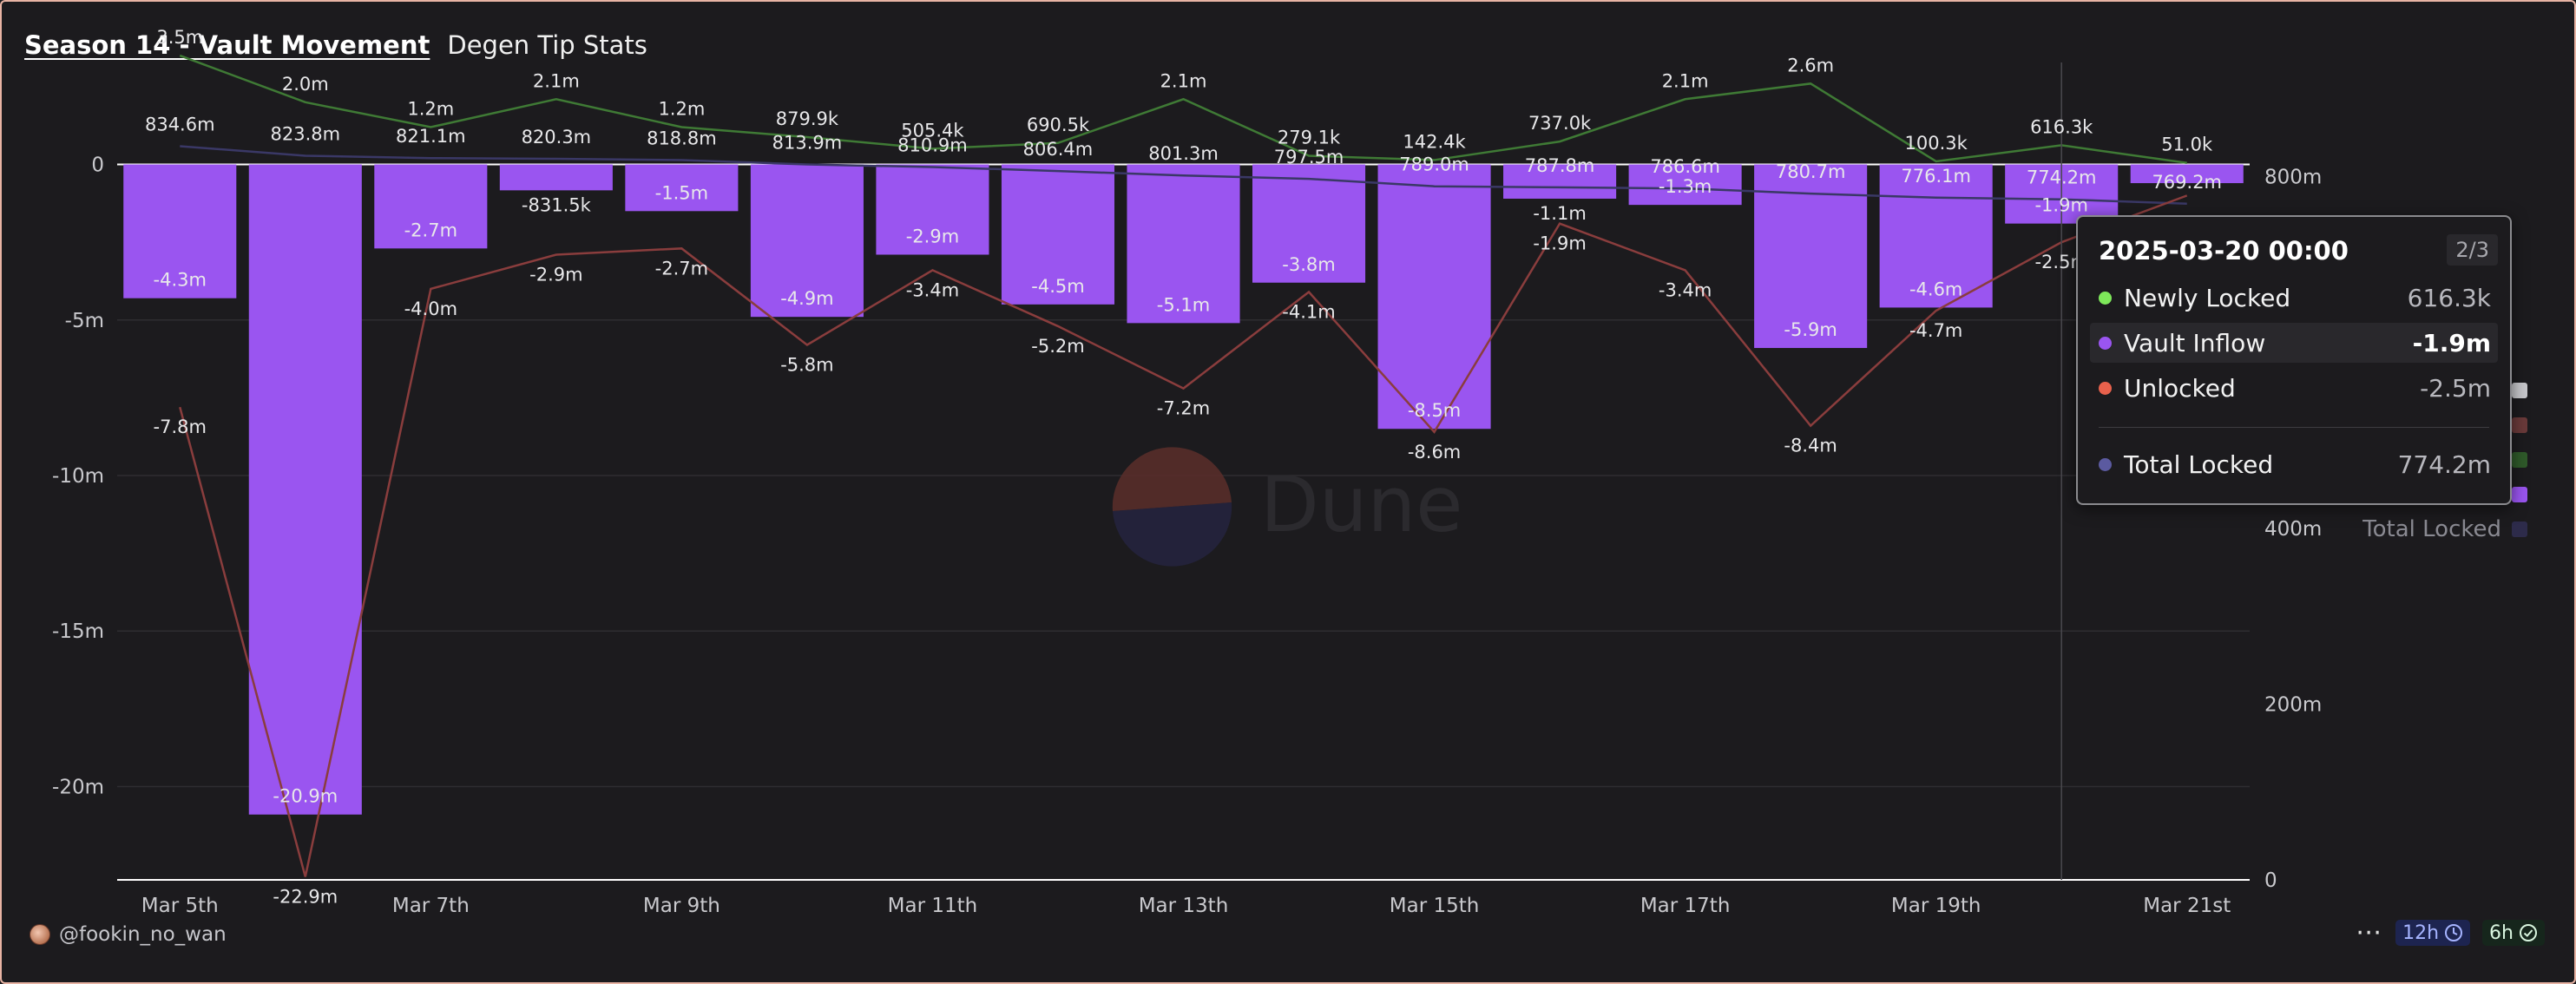 The image size is (2576, 984). Describe the element at coordinates (179, 37) in the screenshot. I see `newly-locked-data-label: 3.5m` at that location.